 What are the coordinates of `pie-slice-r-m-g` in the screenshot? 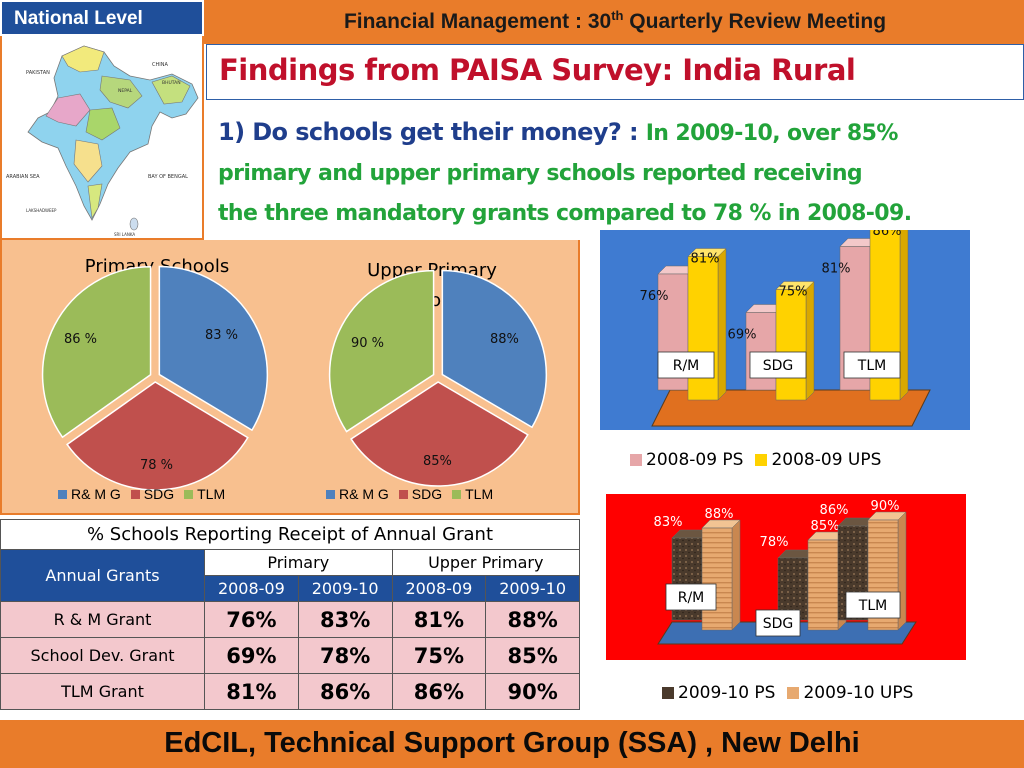 It's located at (213, 348).